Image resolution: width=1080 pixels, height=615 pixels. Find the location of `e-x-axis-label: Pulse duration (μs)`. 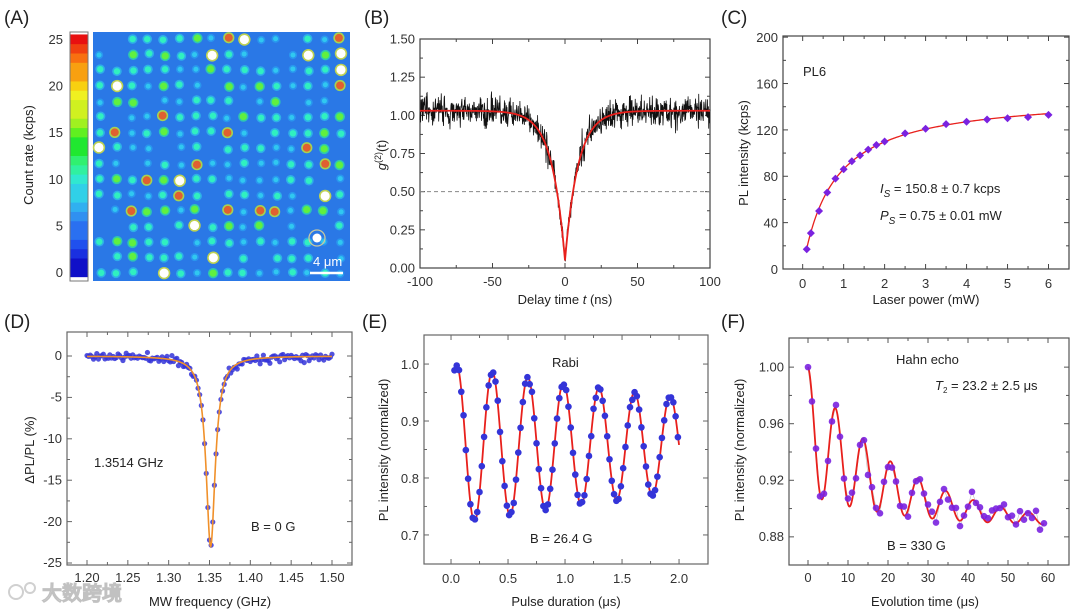

e-x-axis-label: Pulse duration (μs) is located at coordinates (565, 601).